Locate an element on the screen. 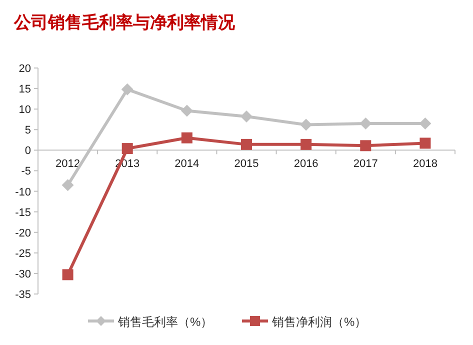 The height and width of the screenshot is (345, 473). y-tick-label: 5 is located at coordinates (27, 130).